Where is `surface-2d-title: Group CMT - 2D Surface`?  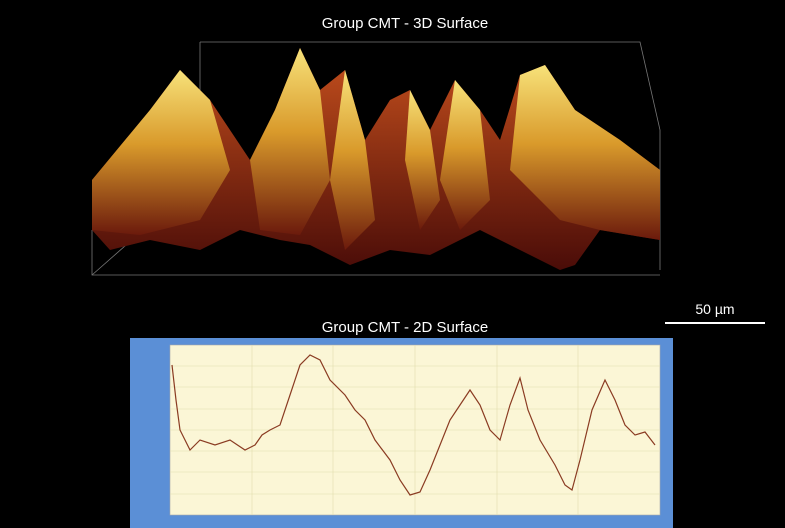
surface-2d-title: Group CMT - 2D Surface is located at coordinates (405, 327).